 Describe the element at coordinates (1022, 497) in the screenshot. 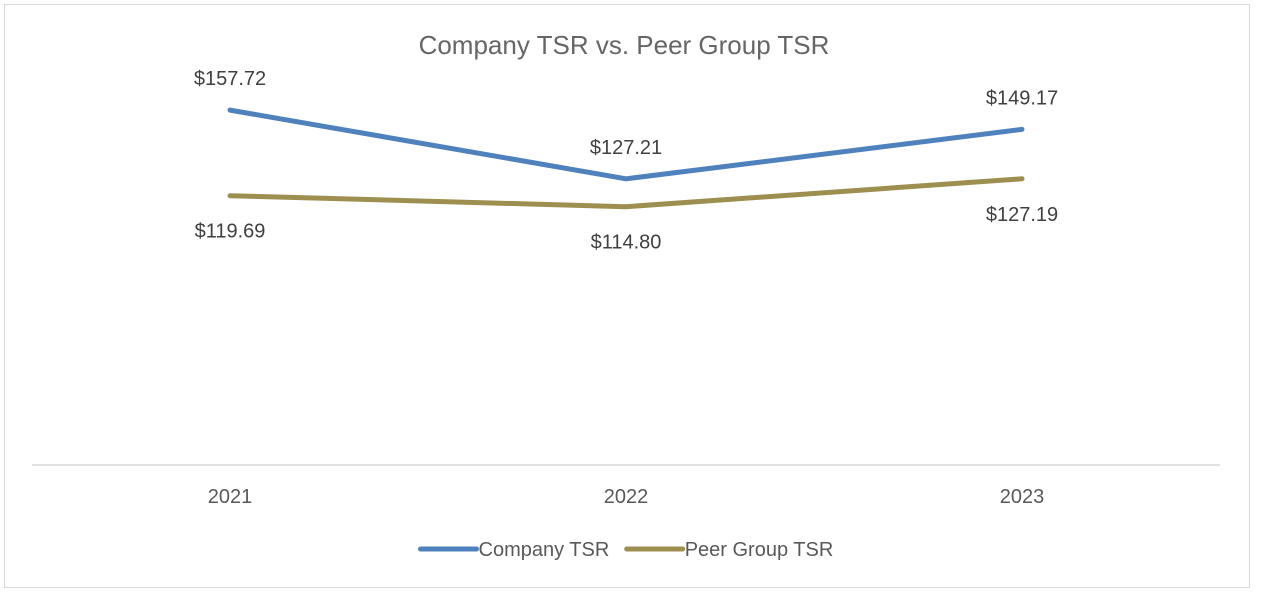

I see `x-tick-label: 2023` at that location.